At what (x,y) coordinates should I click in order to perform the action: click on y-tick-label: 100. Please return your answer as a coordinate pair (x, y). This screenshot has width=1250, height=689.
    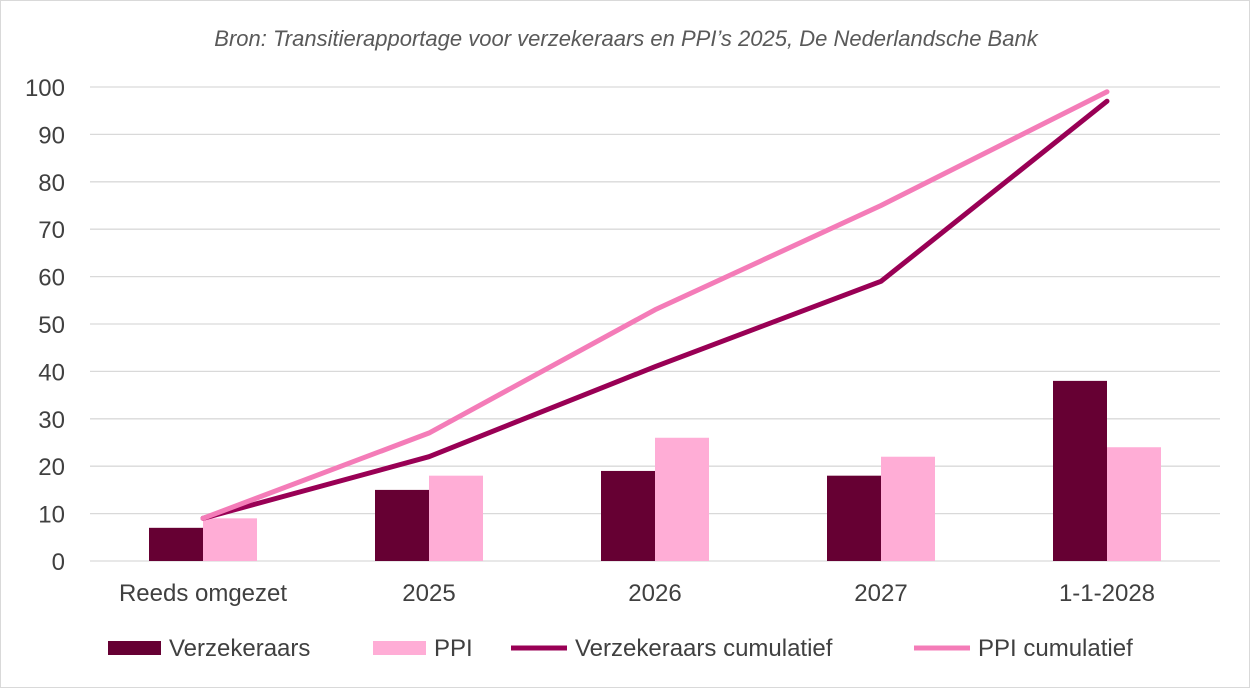
    Looking at the image, I should click on (45, 88).